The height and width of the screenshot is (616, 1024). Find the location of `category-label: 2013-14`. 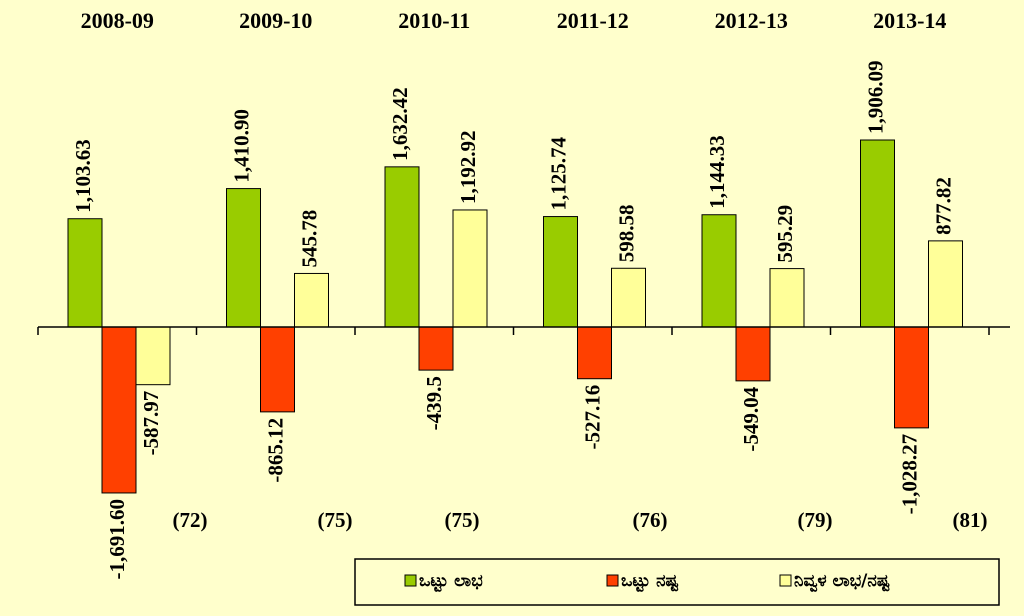

category-label: 2013-14 is located at coordinates (909, 20).